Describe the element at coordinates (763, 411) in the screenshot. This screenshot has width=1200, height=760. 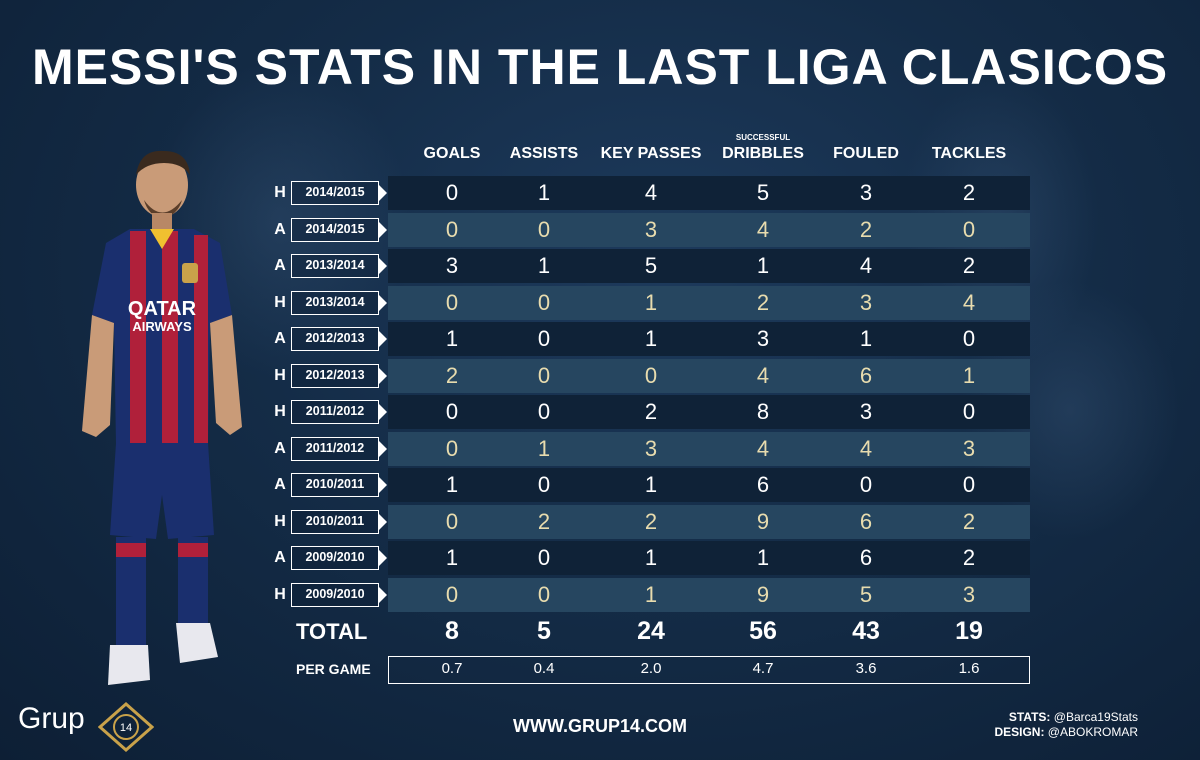
I see `stat-cell: 8` at that location.